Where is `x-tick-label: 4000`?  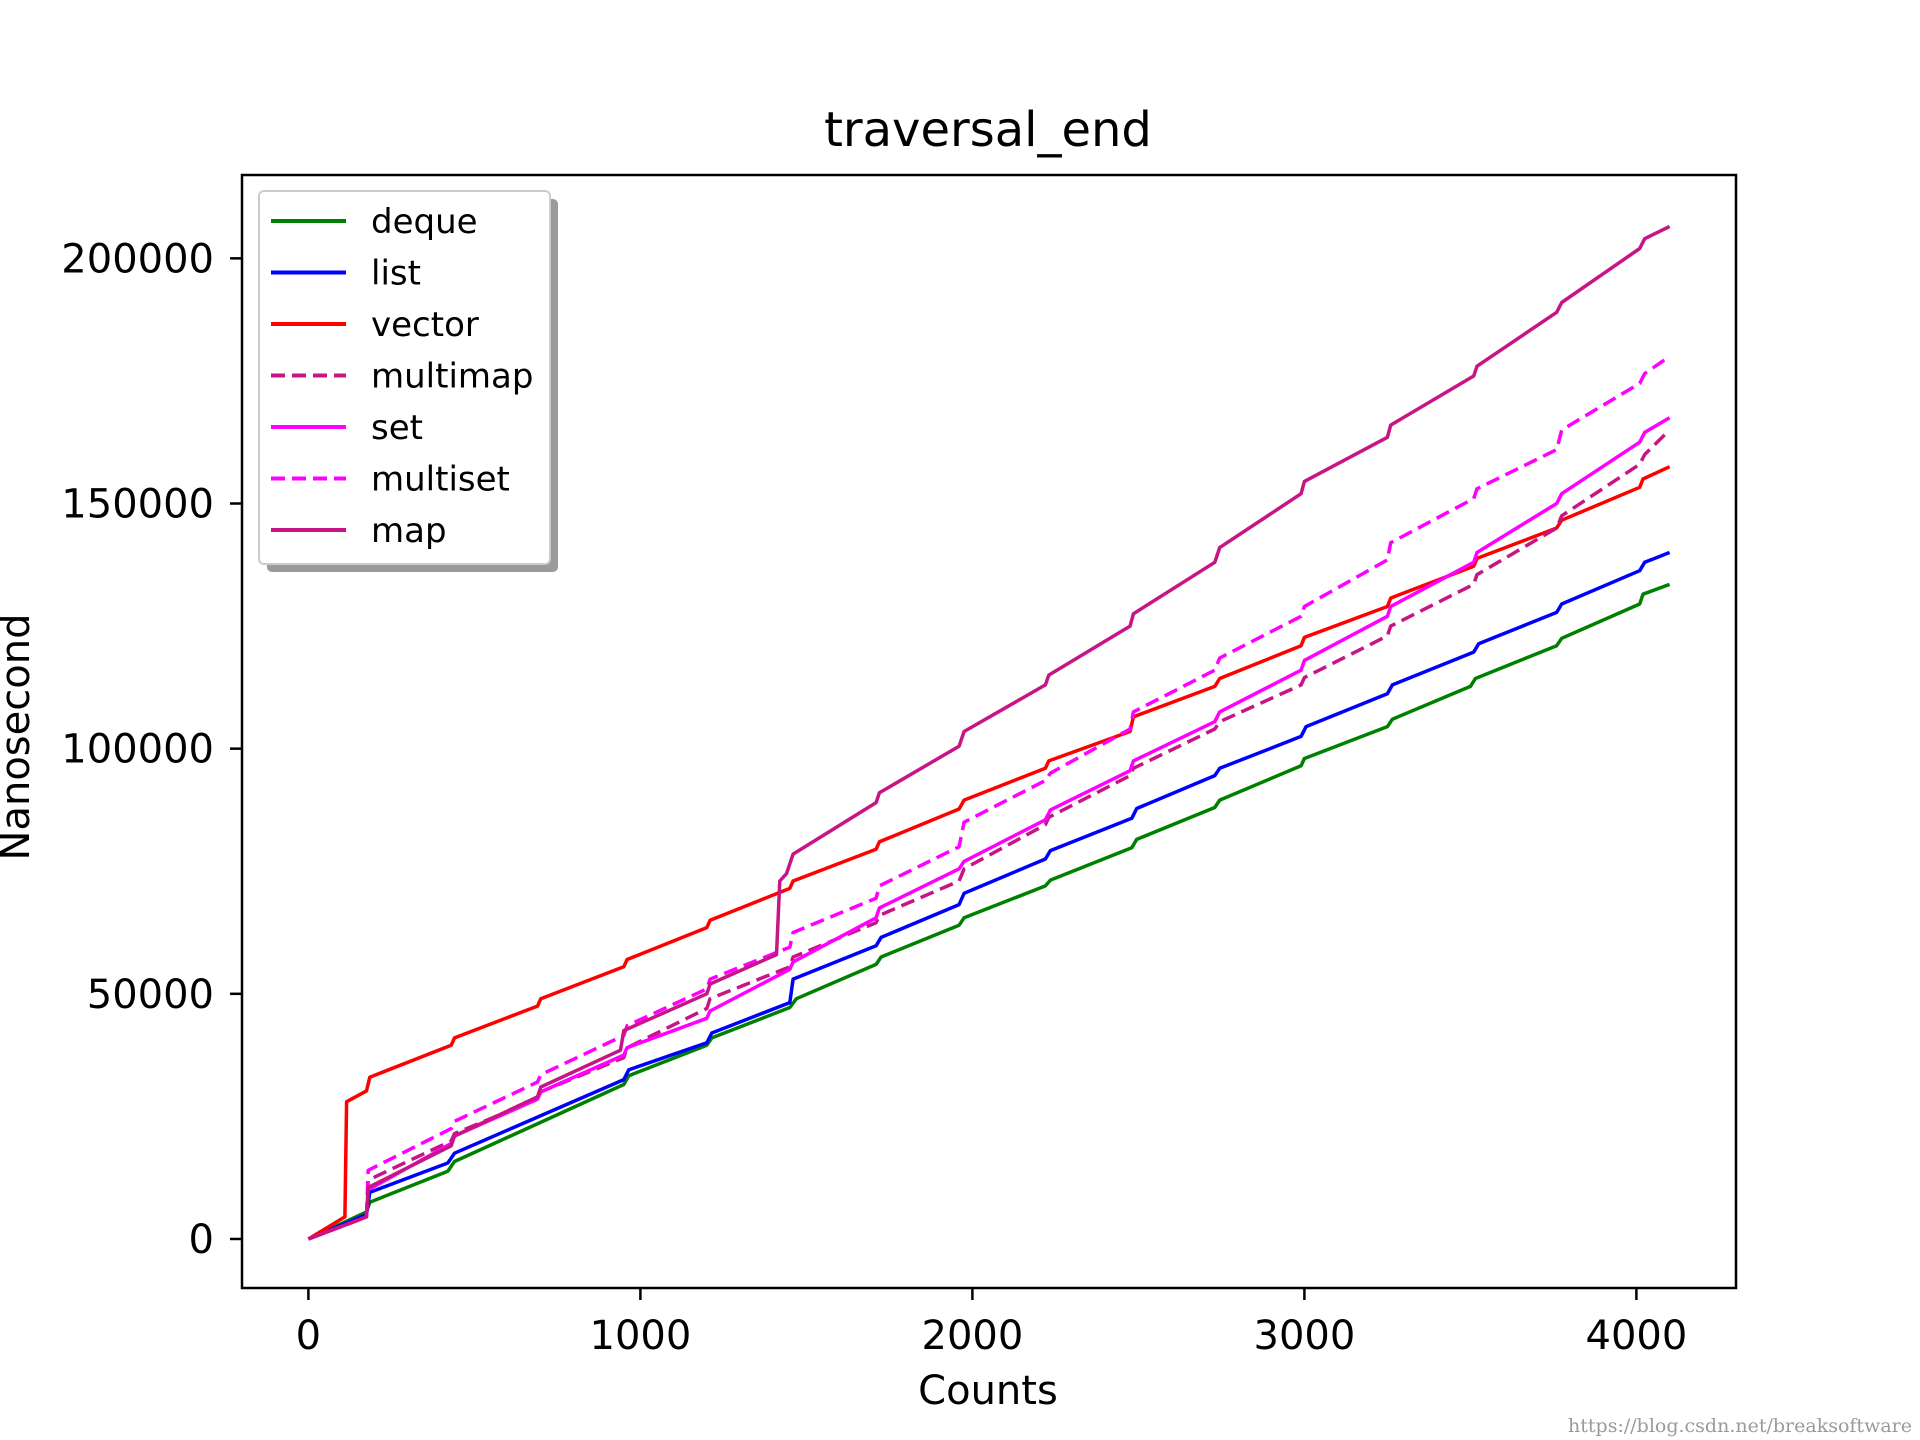 x-tick-label: 4000 is located at coordinates (1637, 1336).